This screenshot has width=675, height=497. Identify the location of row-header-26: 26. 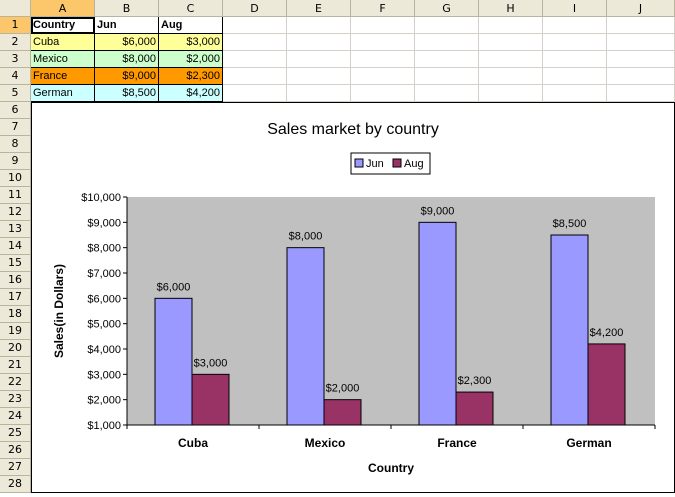
(15, 450).